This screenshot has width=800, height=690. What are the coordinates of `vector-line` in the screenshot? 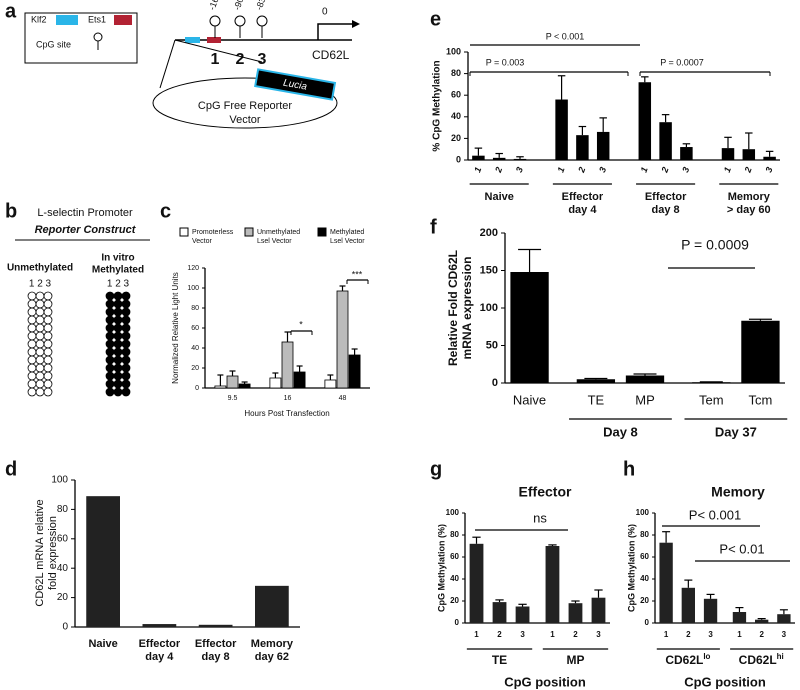 It's located at (218, 51).